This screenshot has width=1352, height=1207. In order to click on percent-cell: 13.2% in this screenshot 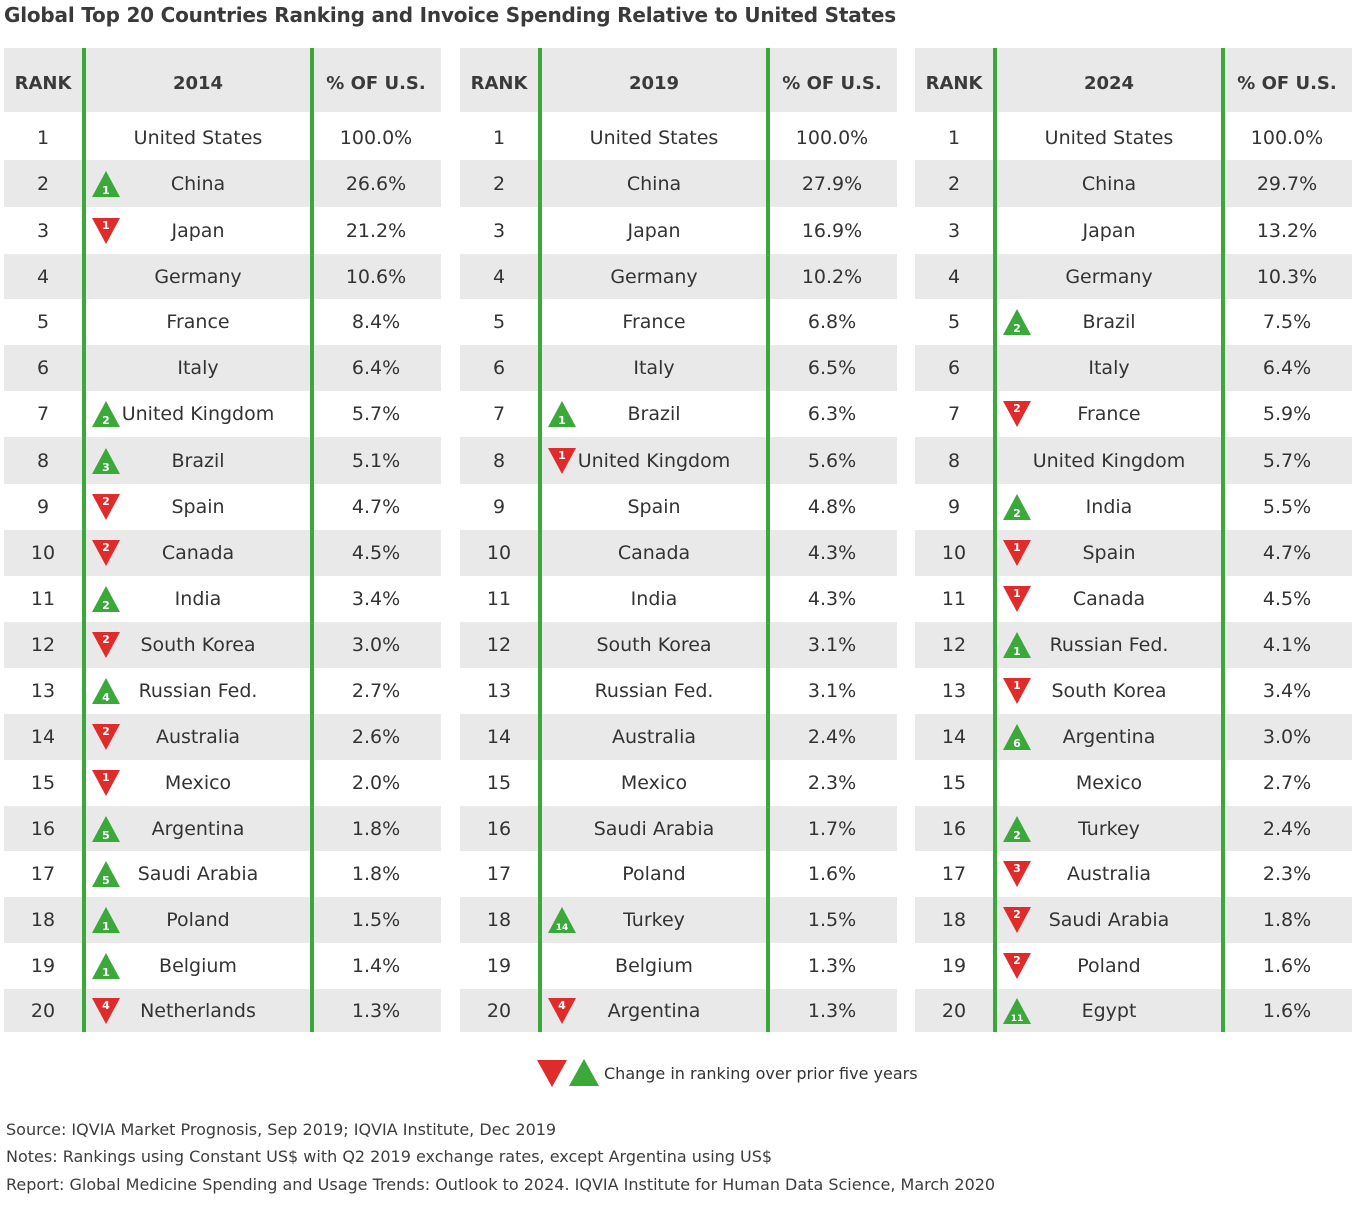, I will do `click(1287, 230)`.